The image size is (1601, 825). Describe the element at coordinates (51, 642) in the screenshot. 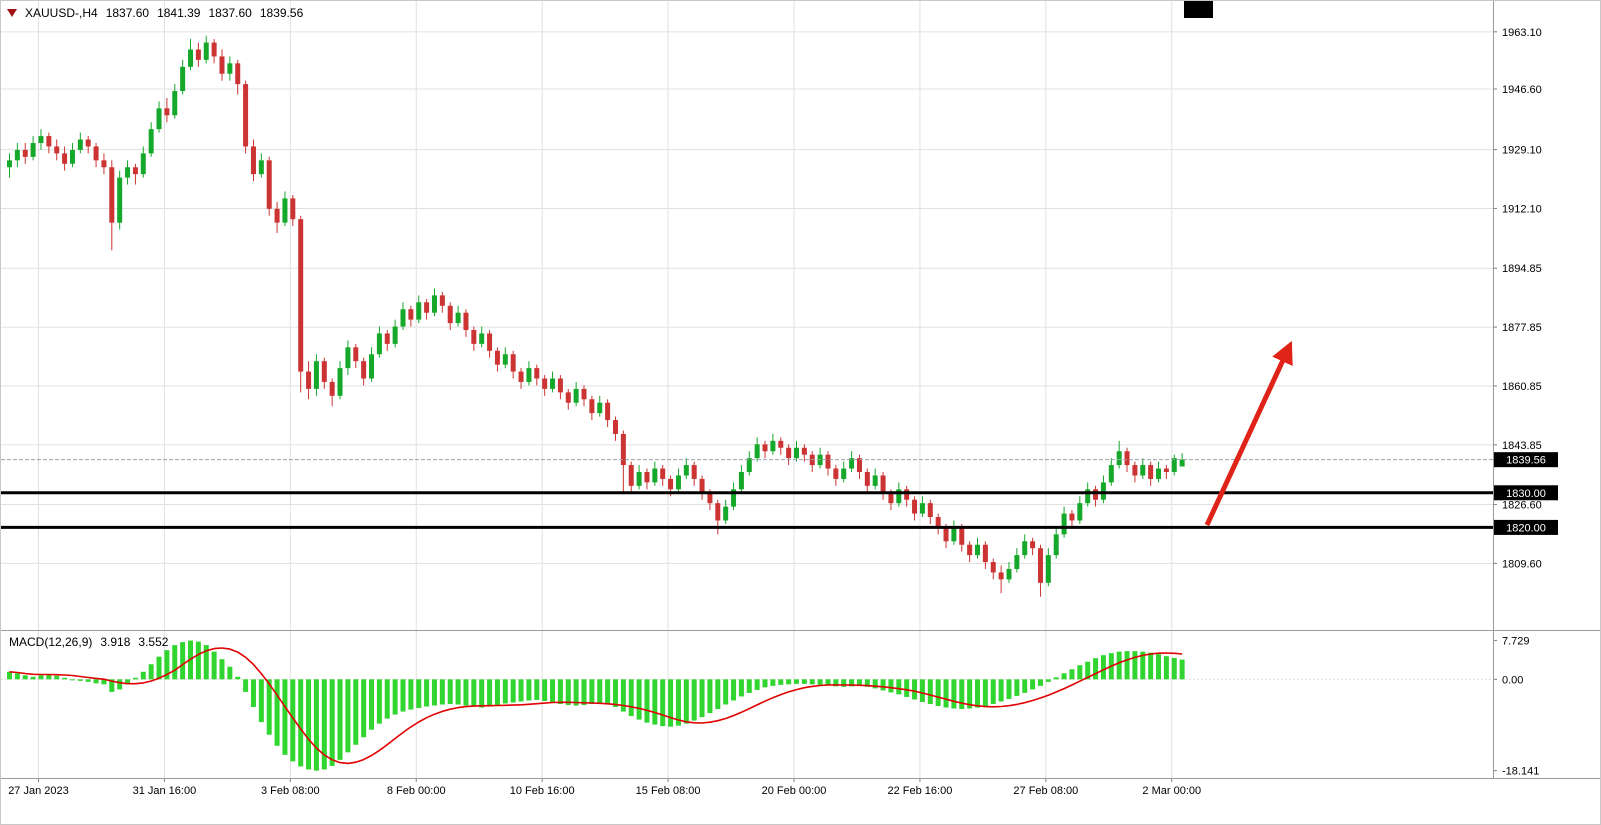

I see `macd-name: MACD(12,26,9)` at that location.